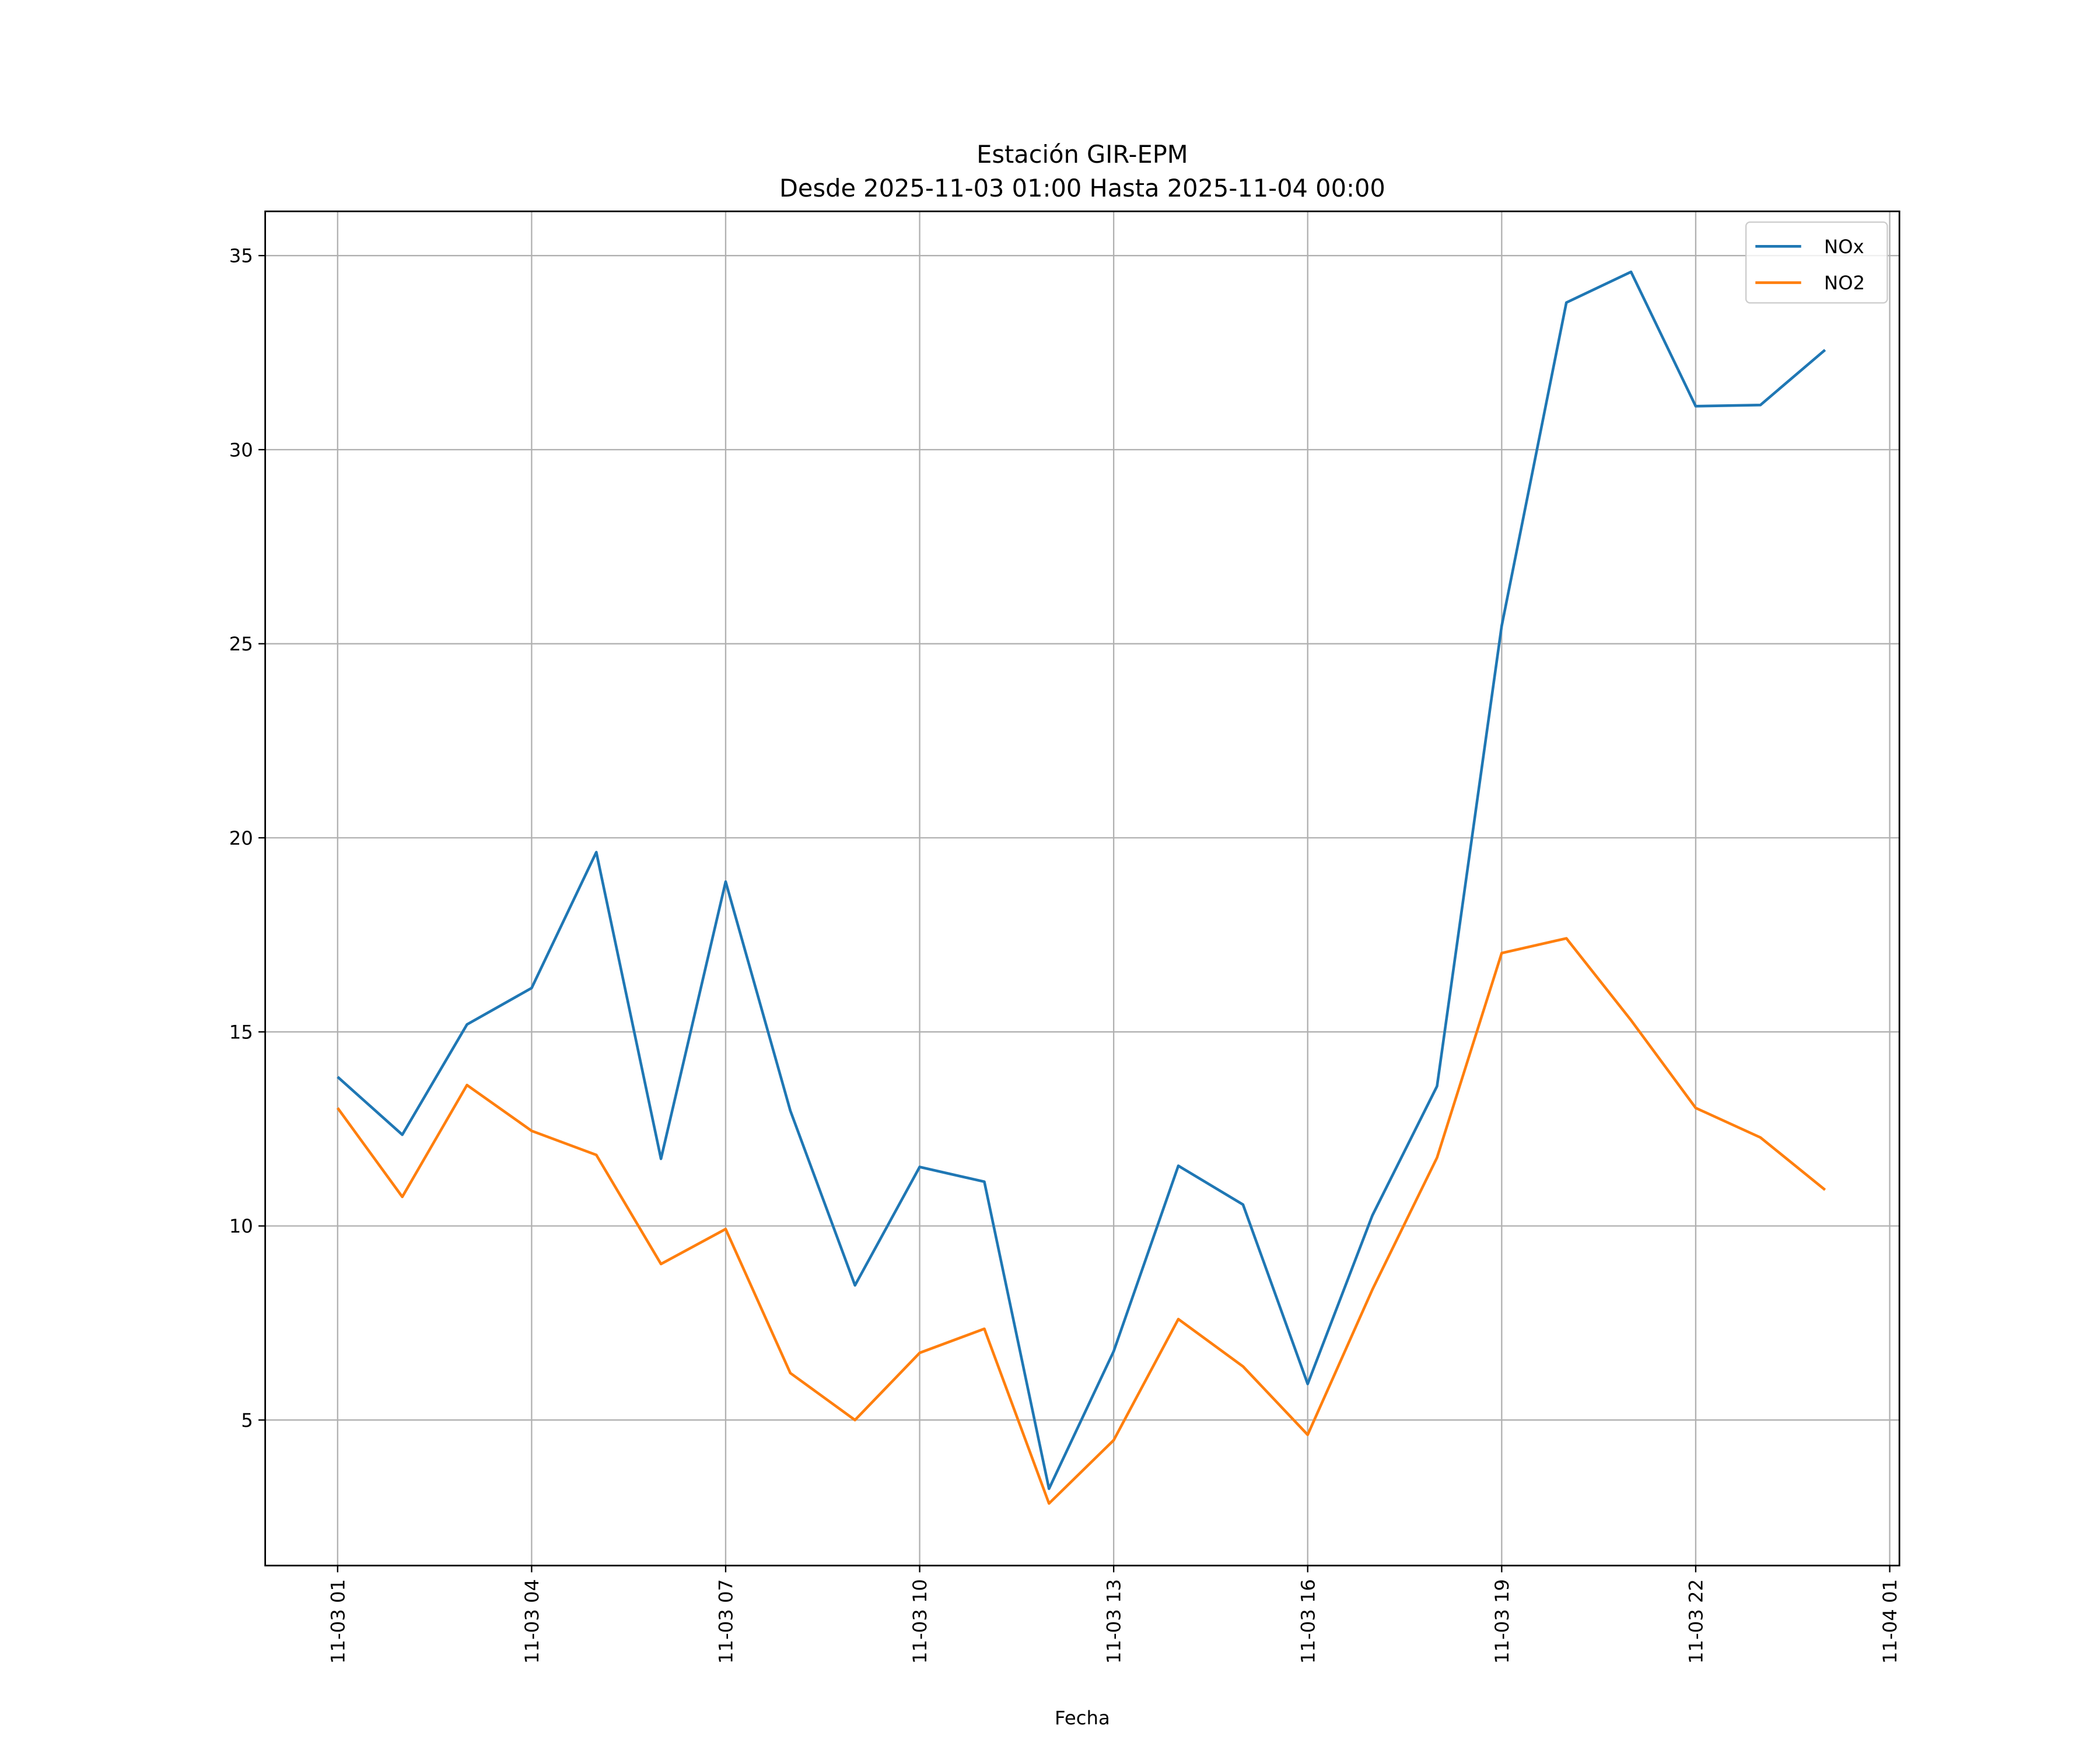  Describe the element at coordinates (1844, 247) in the screenshot. I see `legend-label-nox: NOx` at that location.